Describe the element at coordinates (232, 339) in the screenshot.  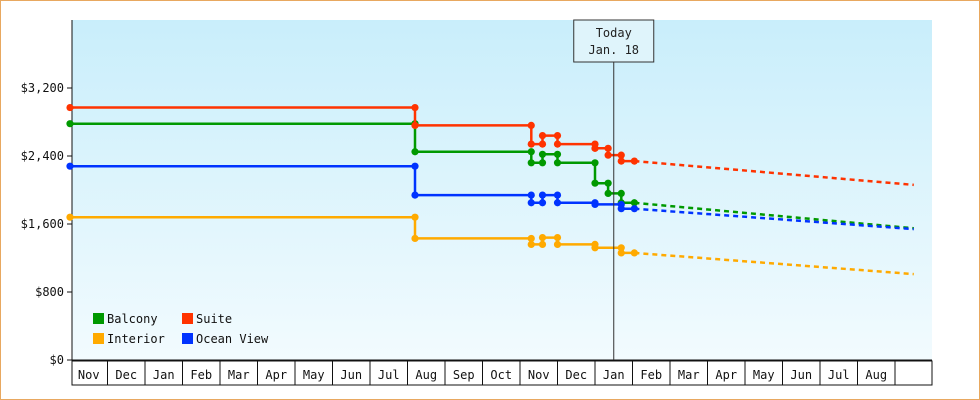
I see `legend-label: Ocean View` at that location.